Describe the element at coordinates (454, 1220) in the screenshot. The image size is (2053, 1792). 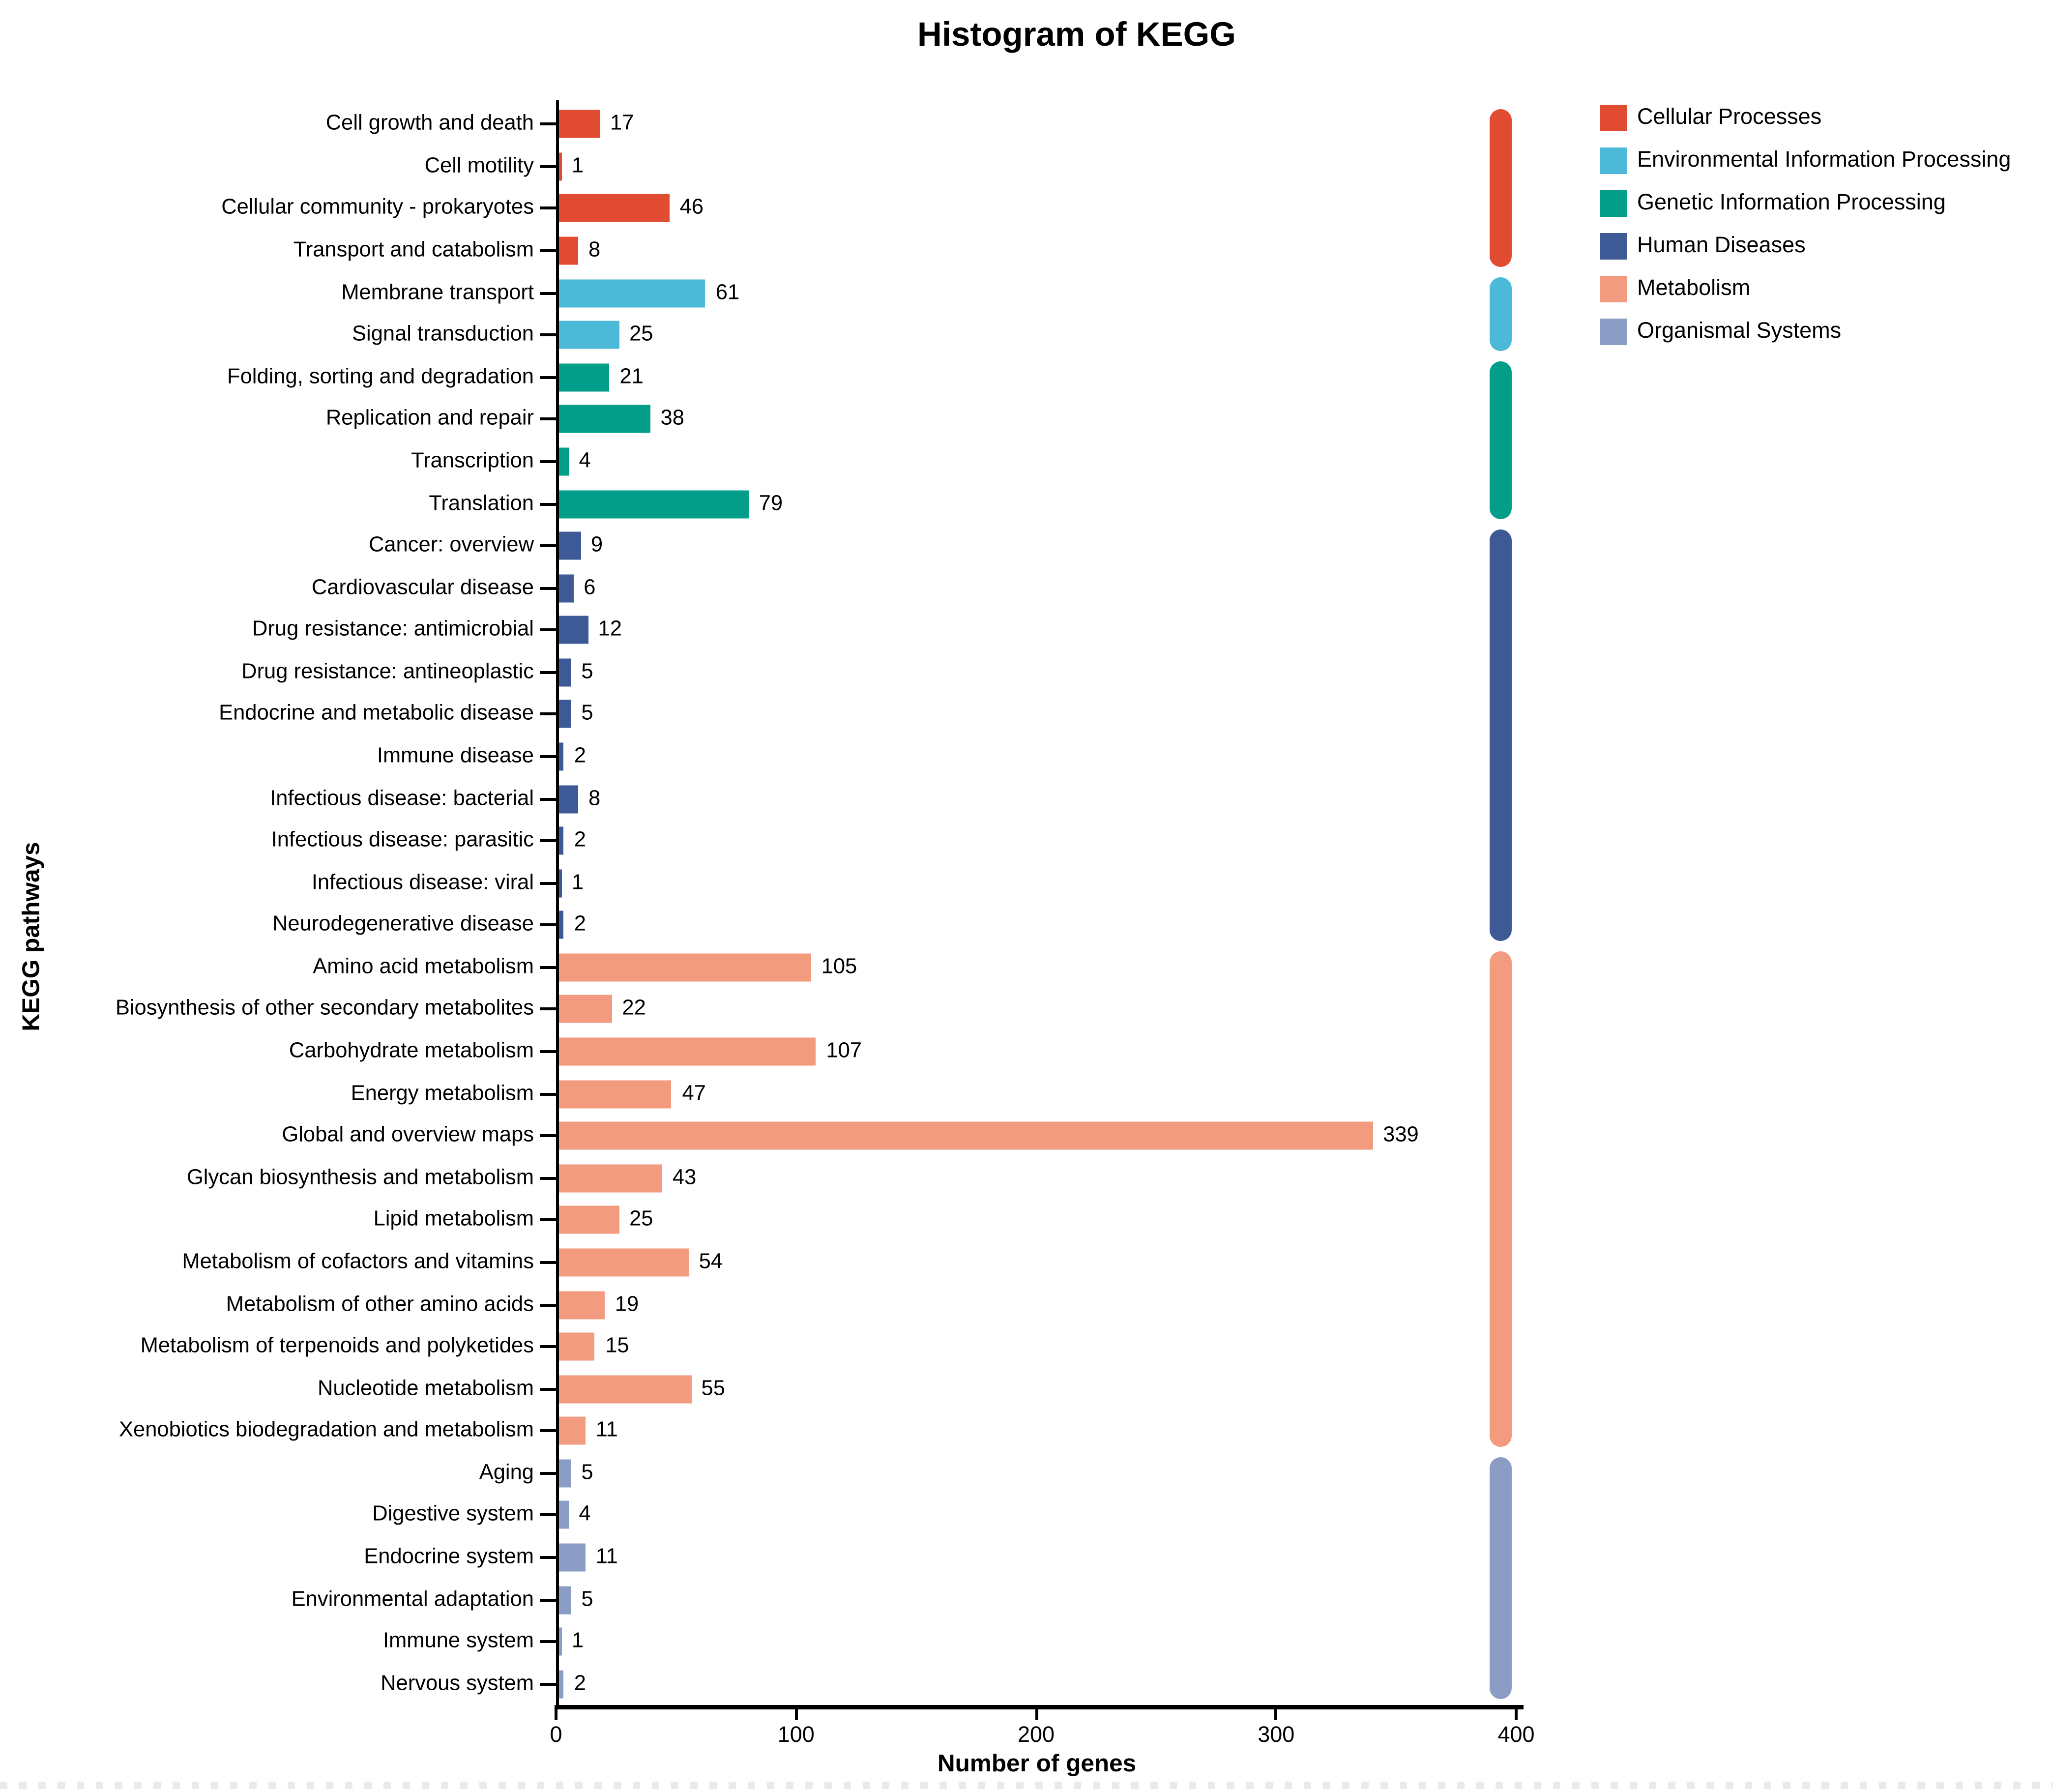
I see `category-label: Lipid metabolism` at that location.